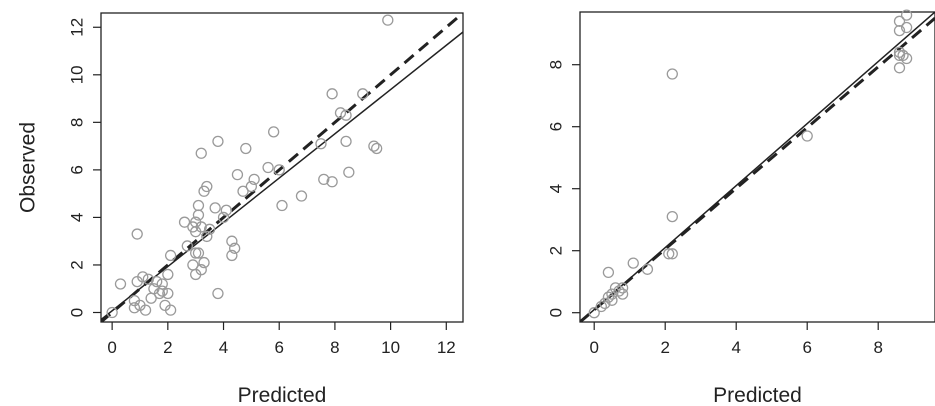  Describe the element at coordinates (390, 347) in the screenshot. I see `x-tick-label: 10` at that location.